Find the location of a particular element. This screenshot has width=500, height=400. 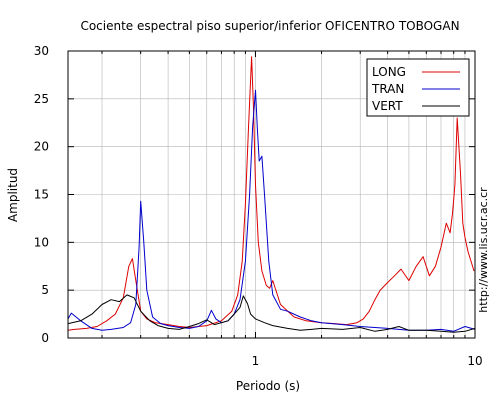

y-tick-label: 0 is located at coordinates (45, 338).